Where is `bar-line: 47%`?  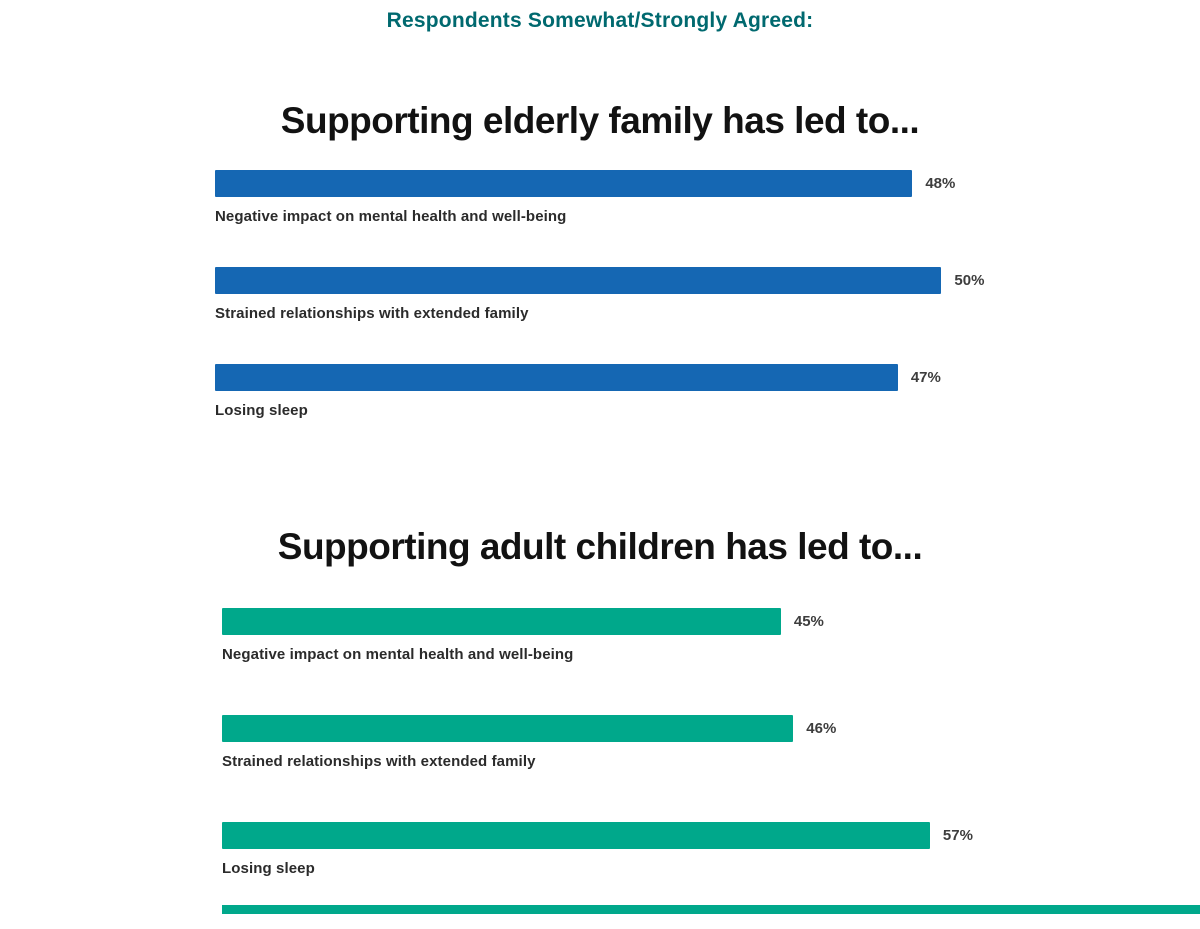 bar-line: 47% is located at coordinates (600, 378).